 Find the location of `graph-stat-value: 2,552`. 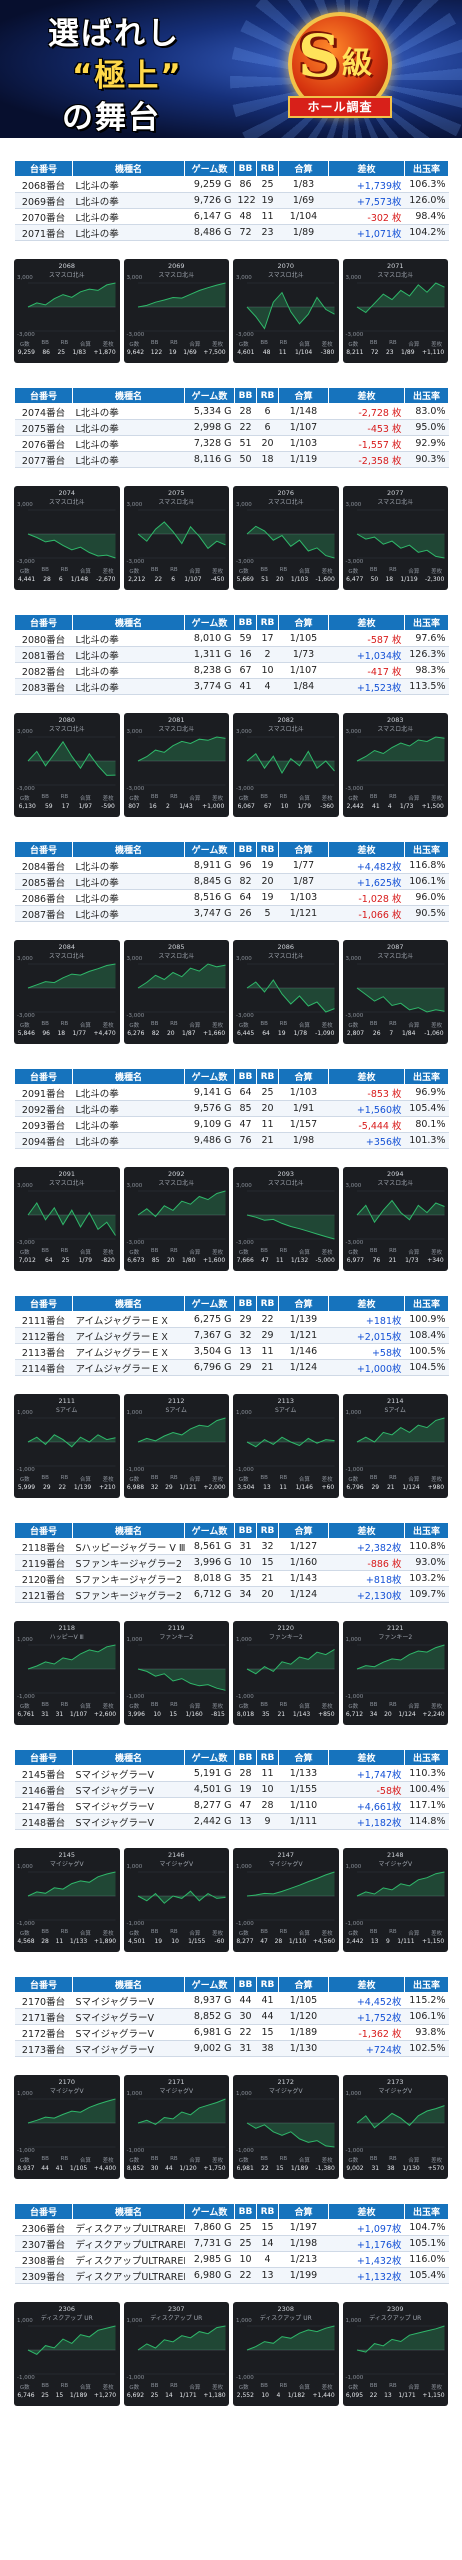

graph-stat-value: 2,552 is located at coordinates (245, 2395).